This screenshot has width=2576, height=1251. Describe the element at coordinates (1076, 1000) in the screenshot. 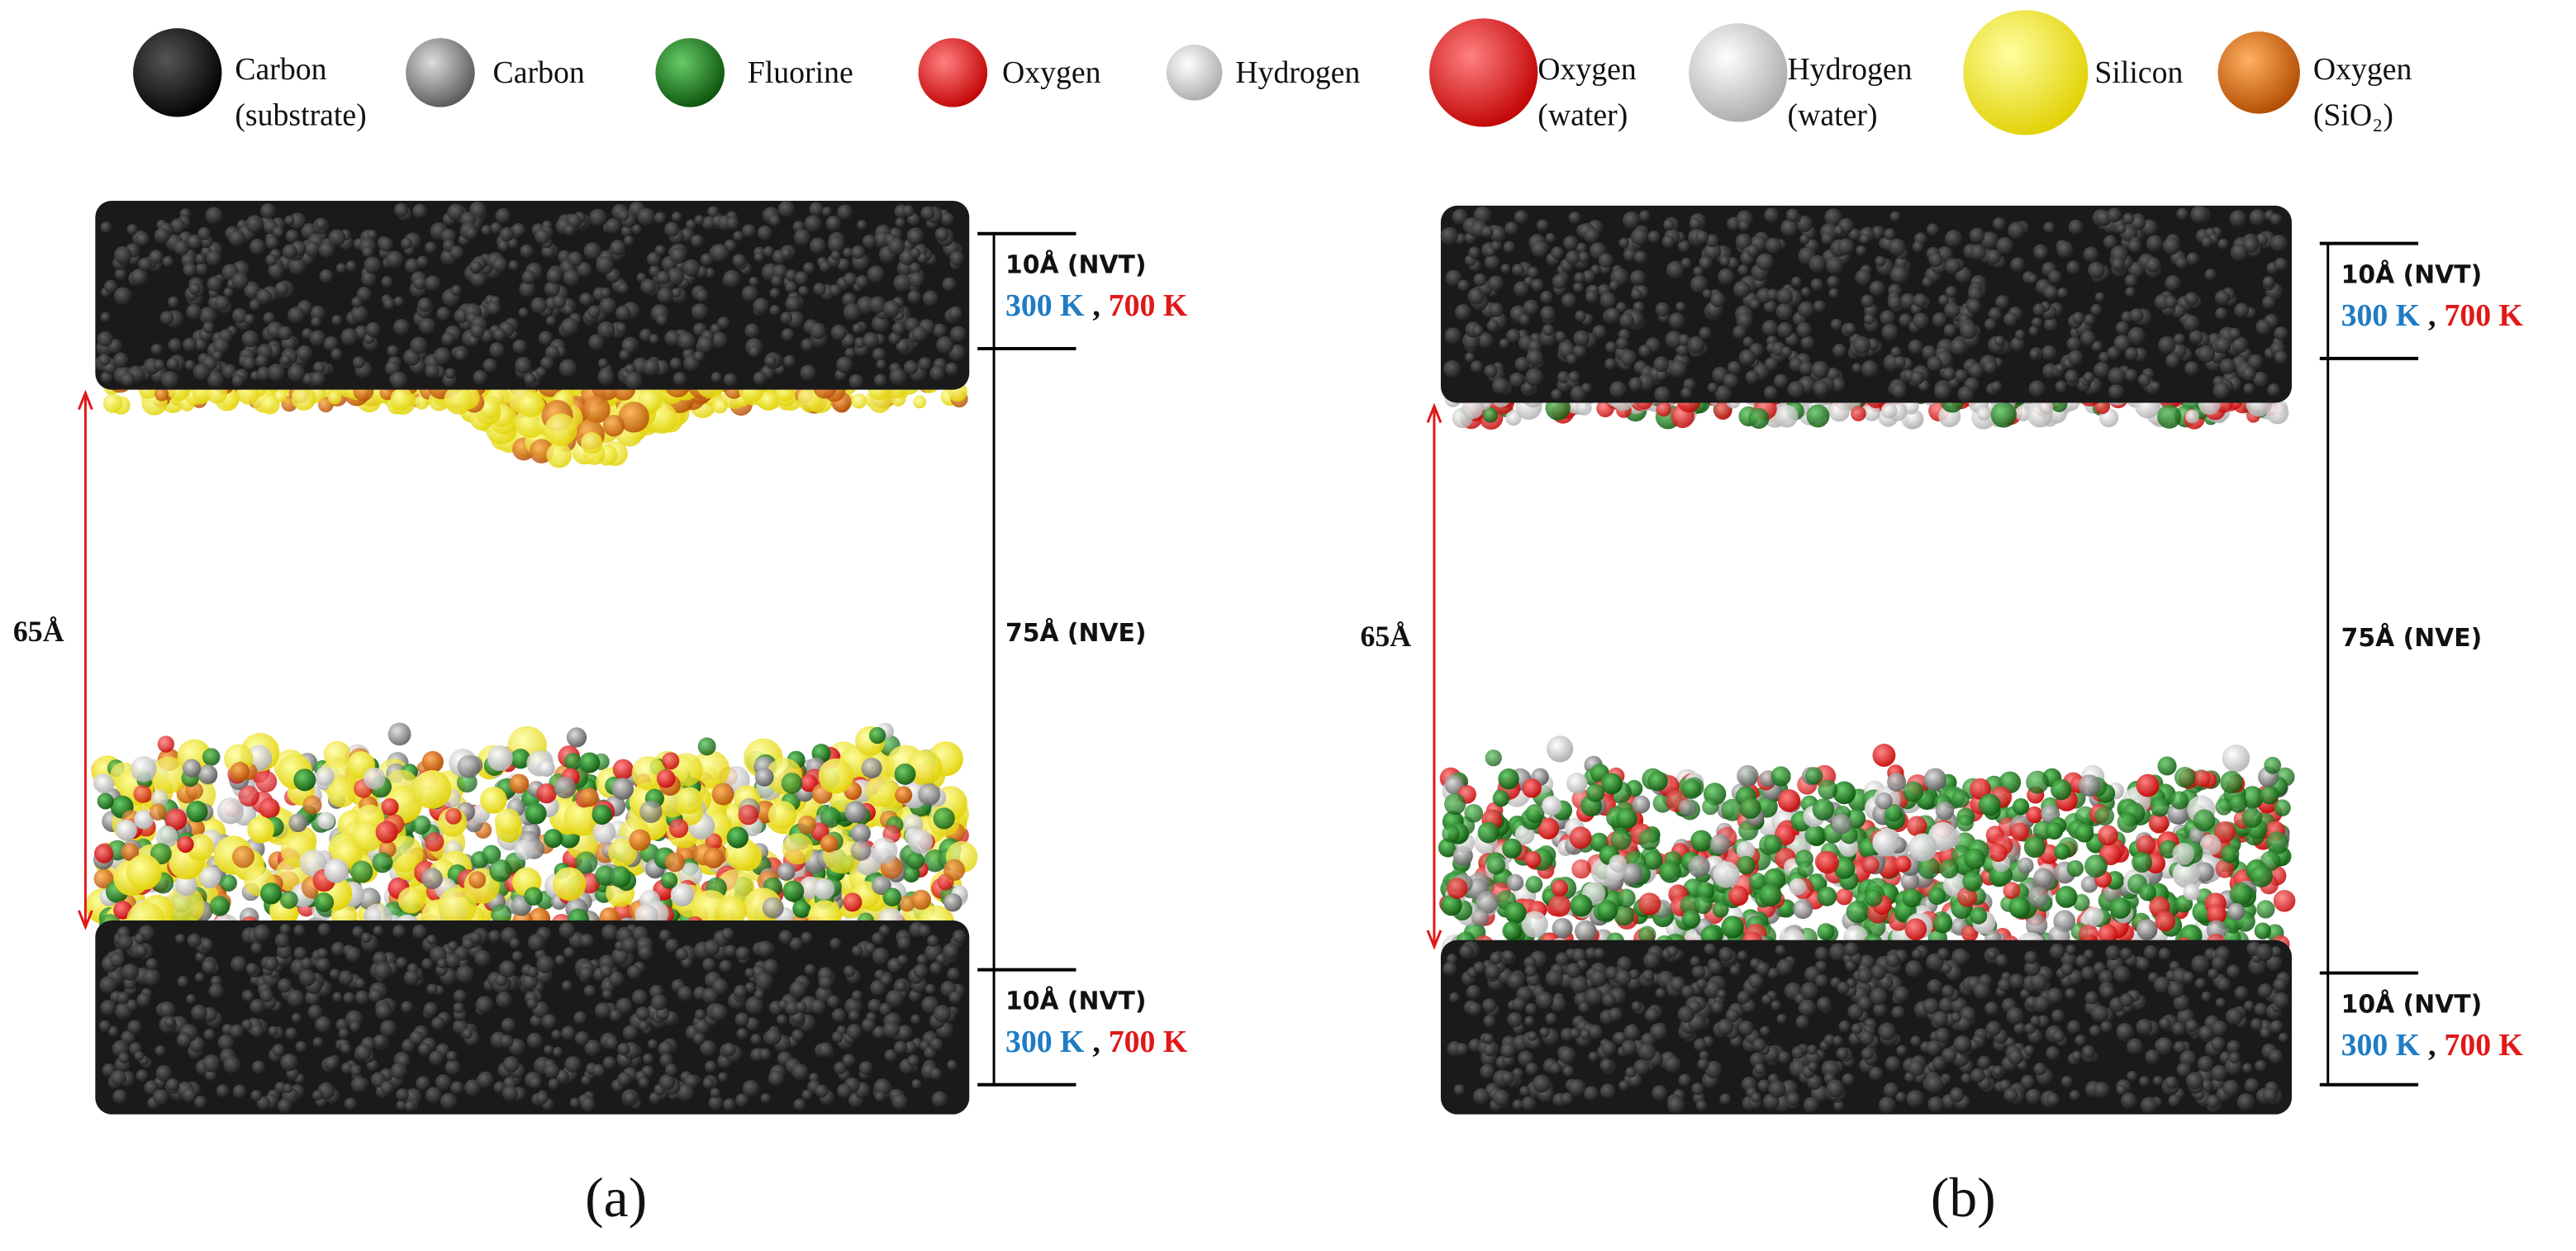

I see `layer-thickness: 10Å (NVT)` at that location.